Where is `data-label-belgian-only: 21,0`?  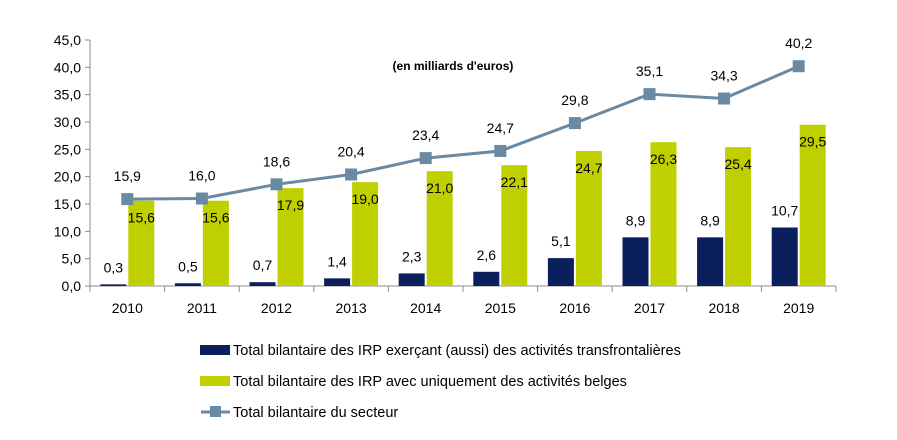 data-label-belgian-only: 21,0 is located at coordinates (439, 188).